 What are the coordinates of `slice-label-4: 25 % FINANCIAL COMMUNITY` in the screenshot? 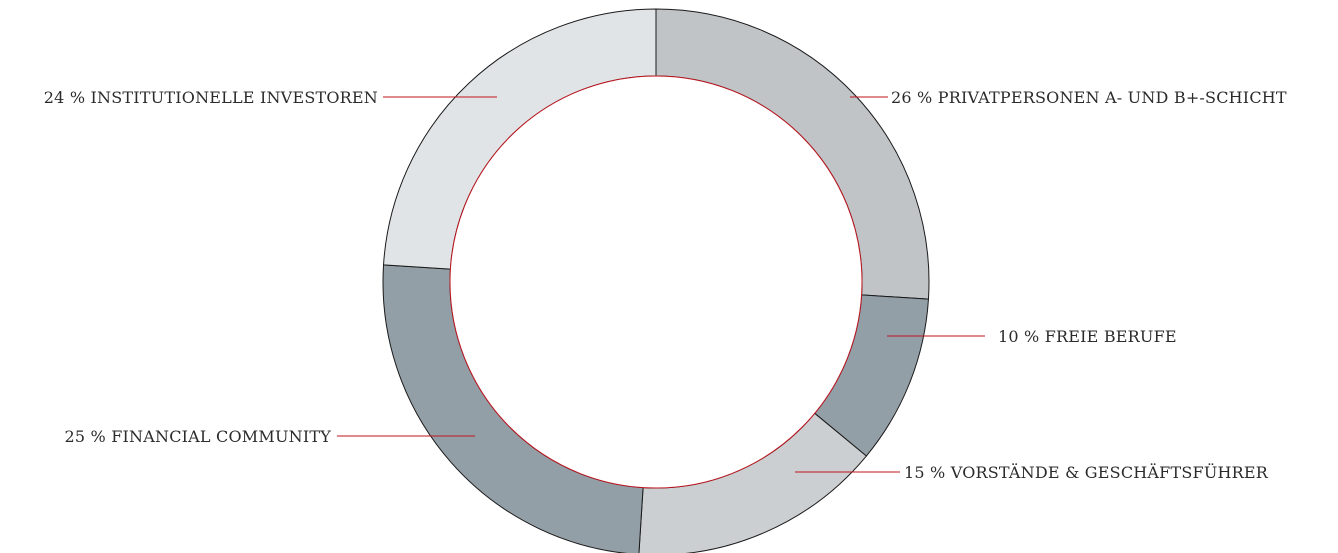 It's located at (197, 436).